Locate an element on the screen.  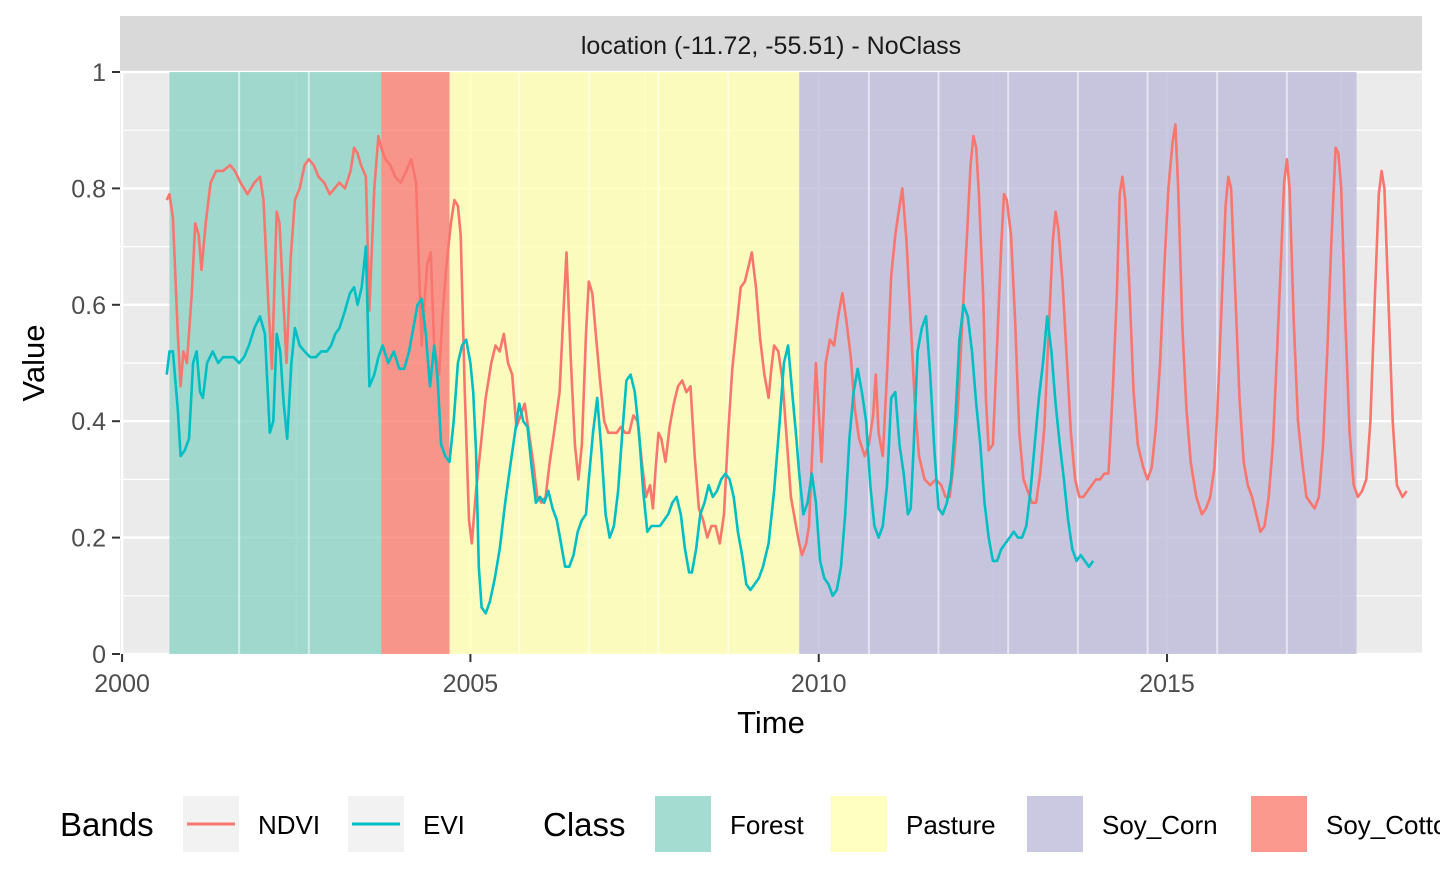
y-tick-label: 0.4 is located at coordinates (88, 422).